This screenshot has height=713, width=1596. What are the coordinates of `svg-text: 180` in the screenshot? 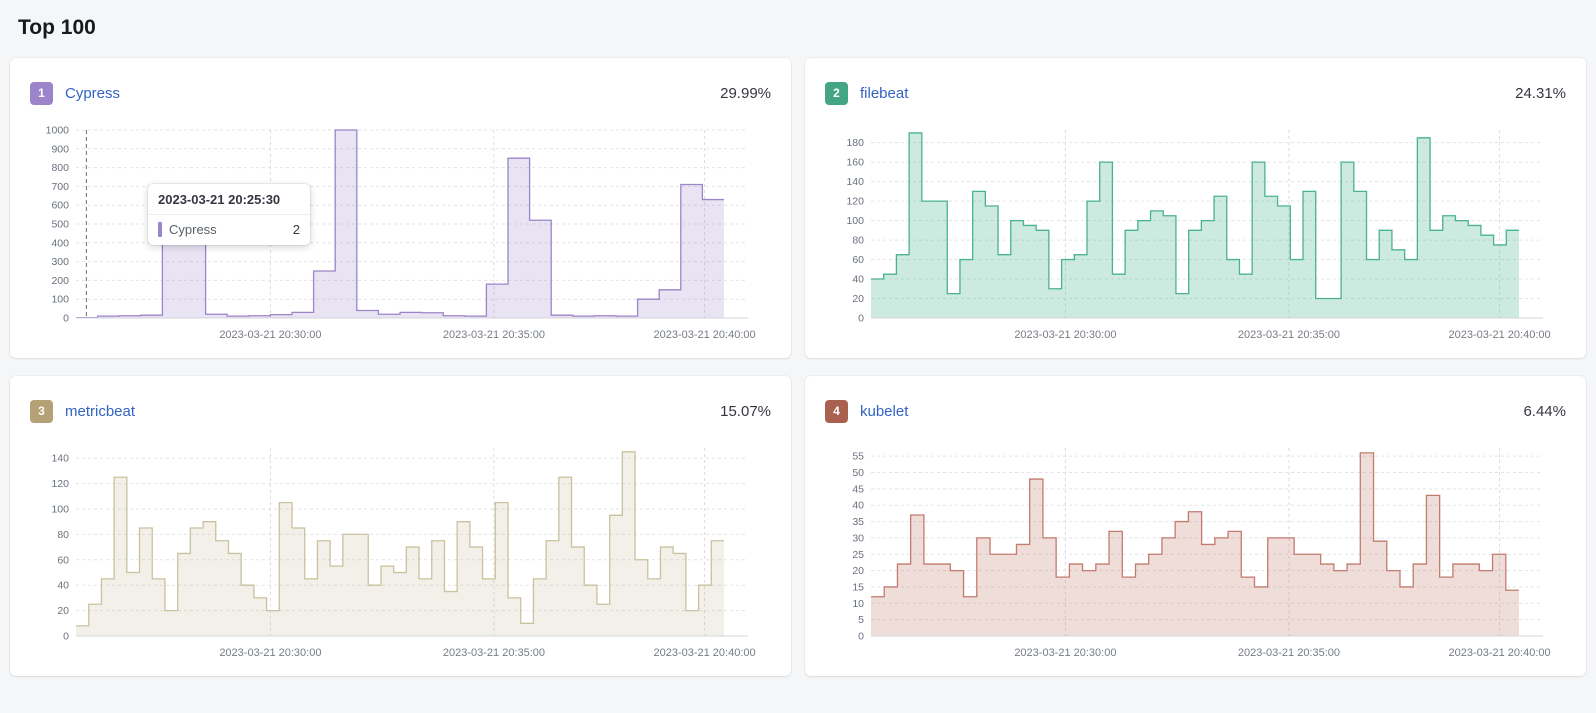 It's located at (855, 143).